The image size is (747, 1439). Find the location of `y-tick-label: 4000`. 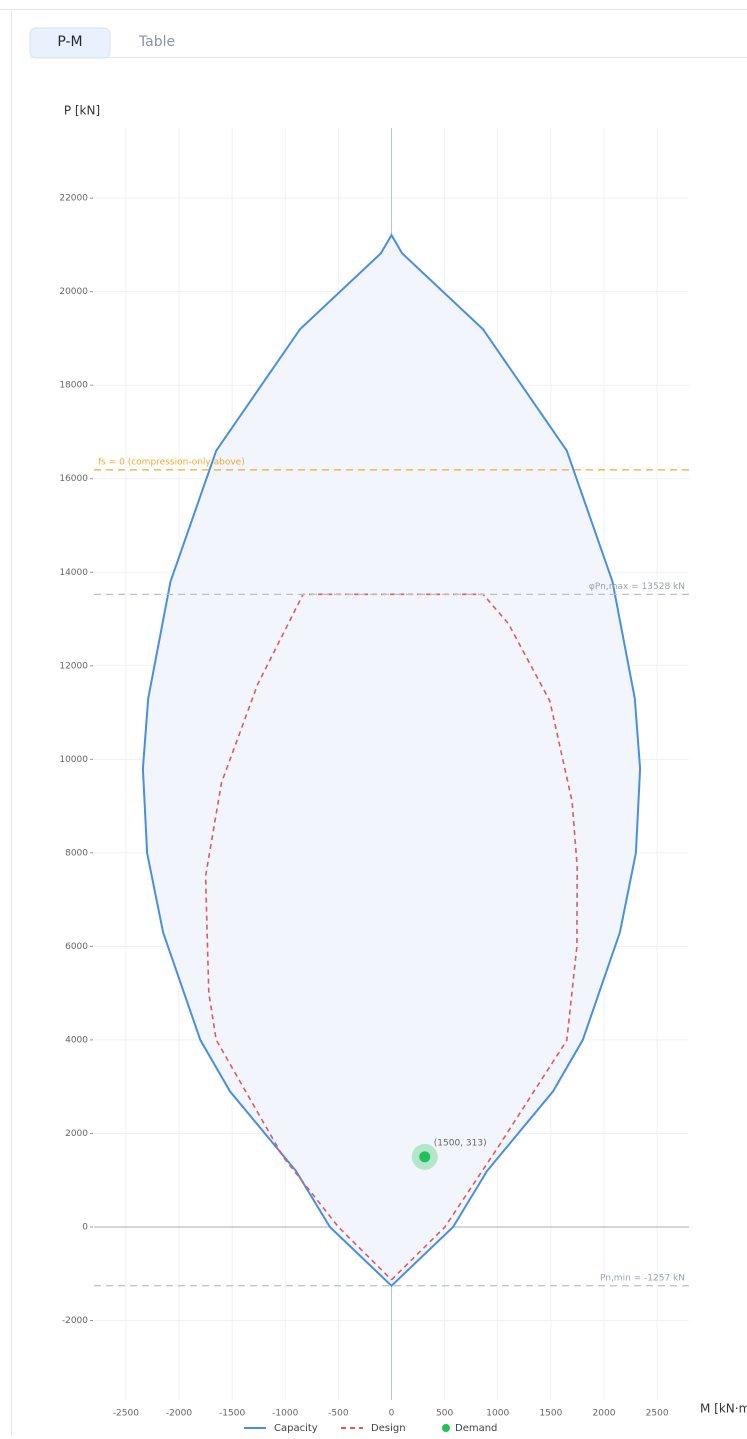

y-tick-label: 4000 is located at coordinates (76, 1040).